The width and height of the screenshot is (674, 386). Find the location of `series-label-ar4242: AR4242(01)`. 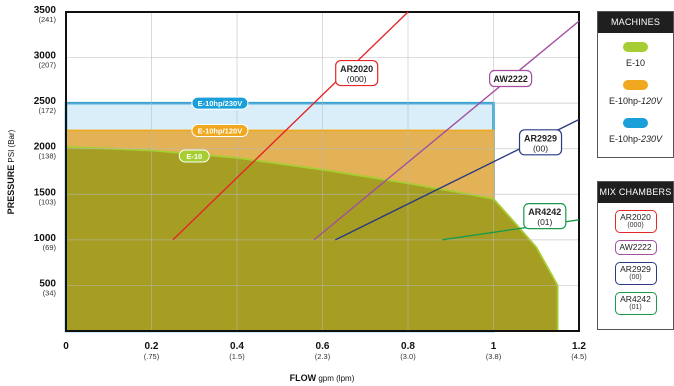

series-label-ar4242: AR4242(01) is located at coordinates (545, 216).